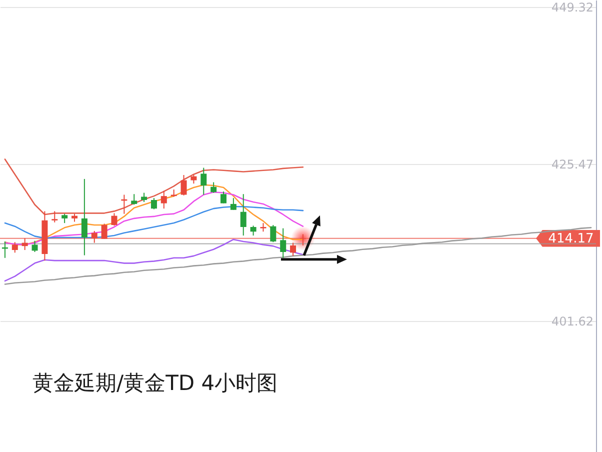 Image resolution: width=602 pixels, height=452 pixels. I want to click on y-tick-label: 425.47, so click(573, 165).